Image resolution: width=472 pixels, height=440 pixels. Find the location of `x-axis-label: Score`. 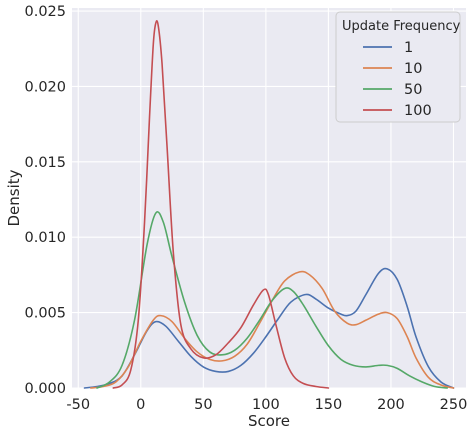

x-axis-label: Score is located at coordinates (269, 421).